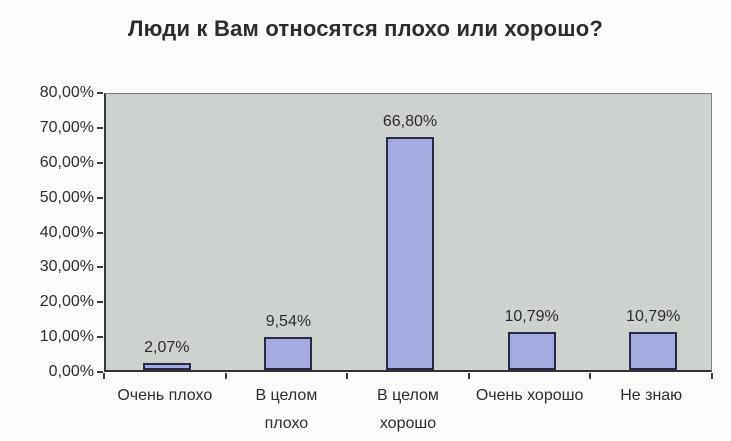 This screenshot has height=441, width=731. I want to click on y-tick-label: 0,00%, so click(71, 371).